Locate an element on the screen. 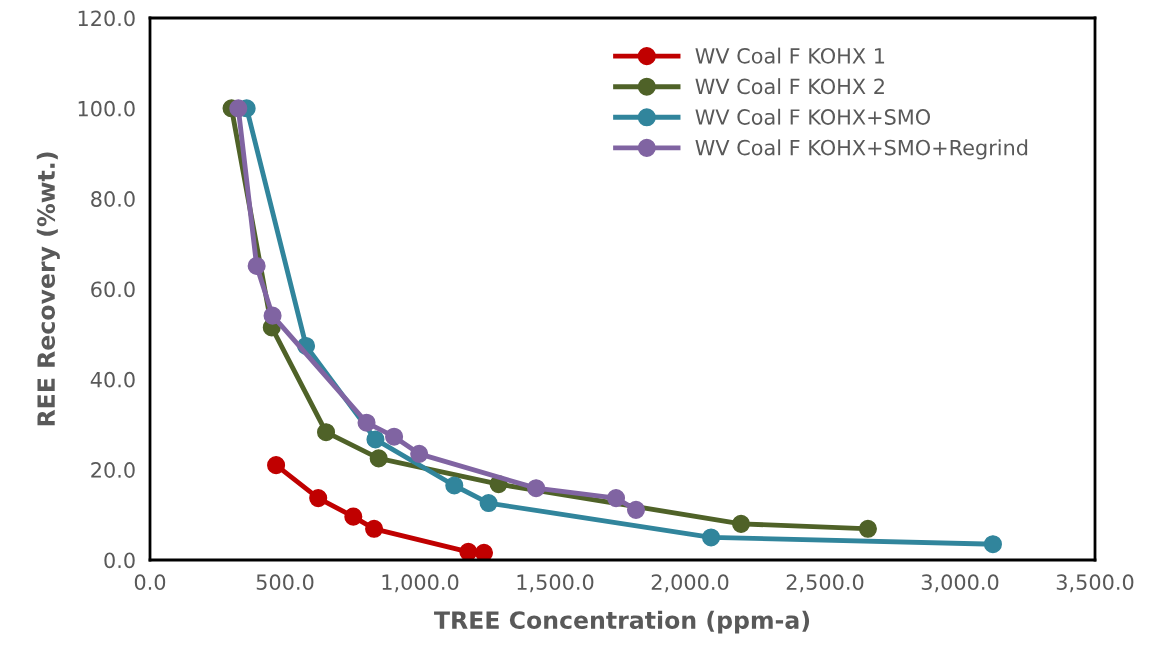  y-tick-label: 40.0 is located at coordinates (112, 379).